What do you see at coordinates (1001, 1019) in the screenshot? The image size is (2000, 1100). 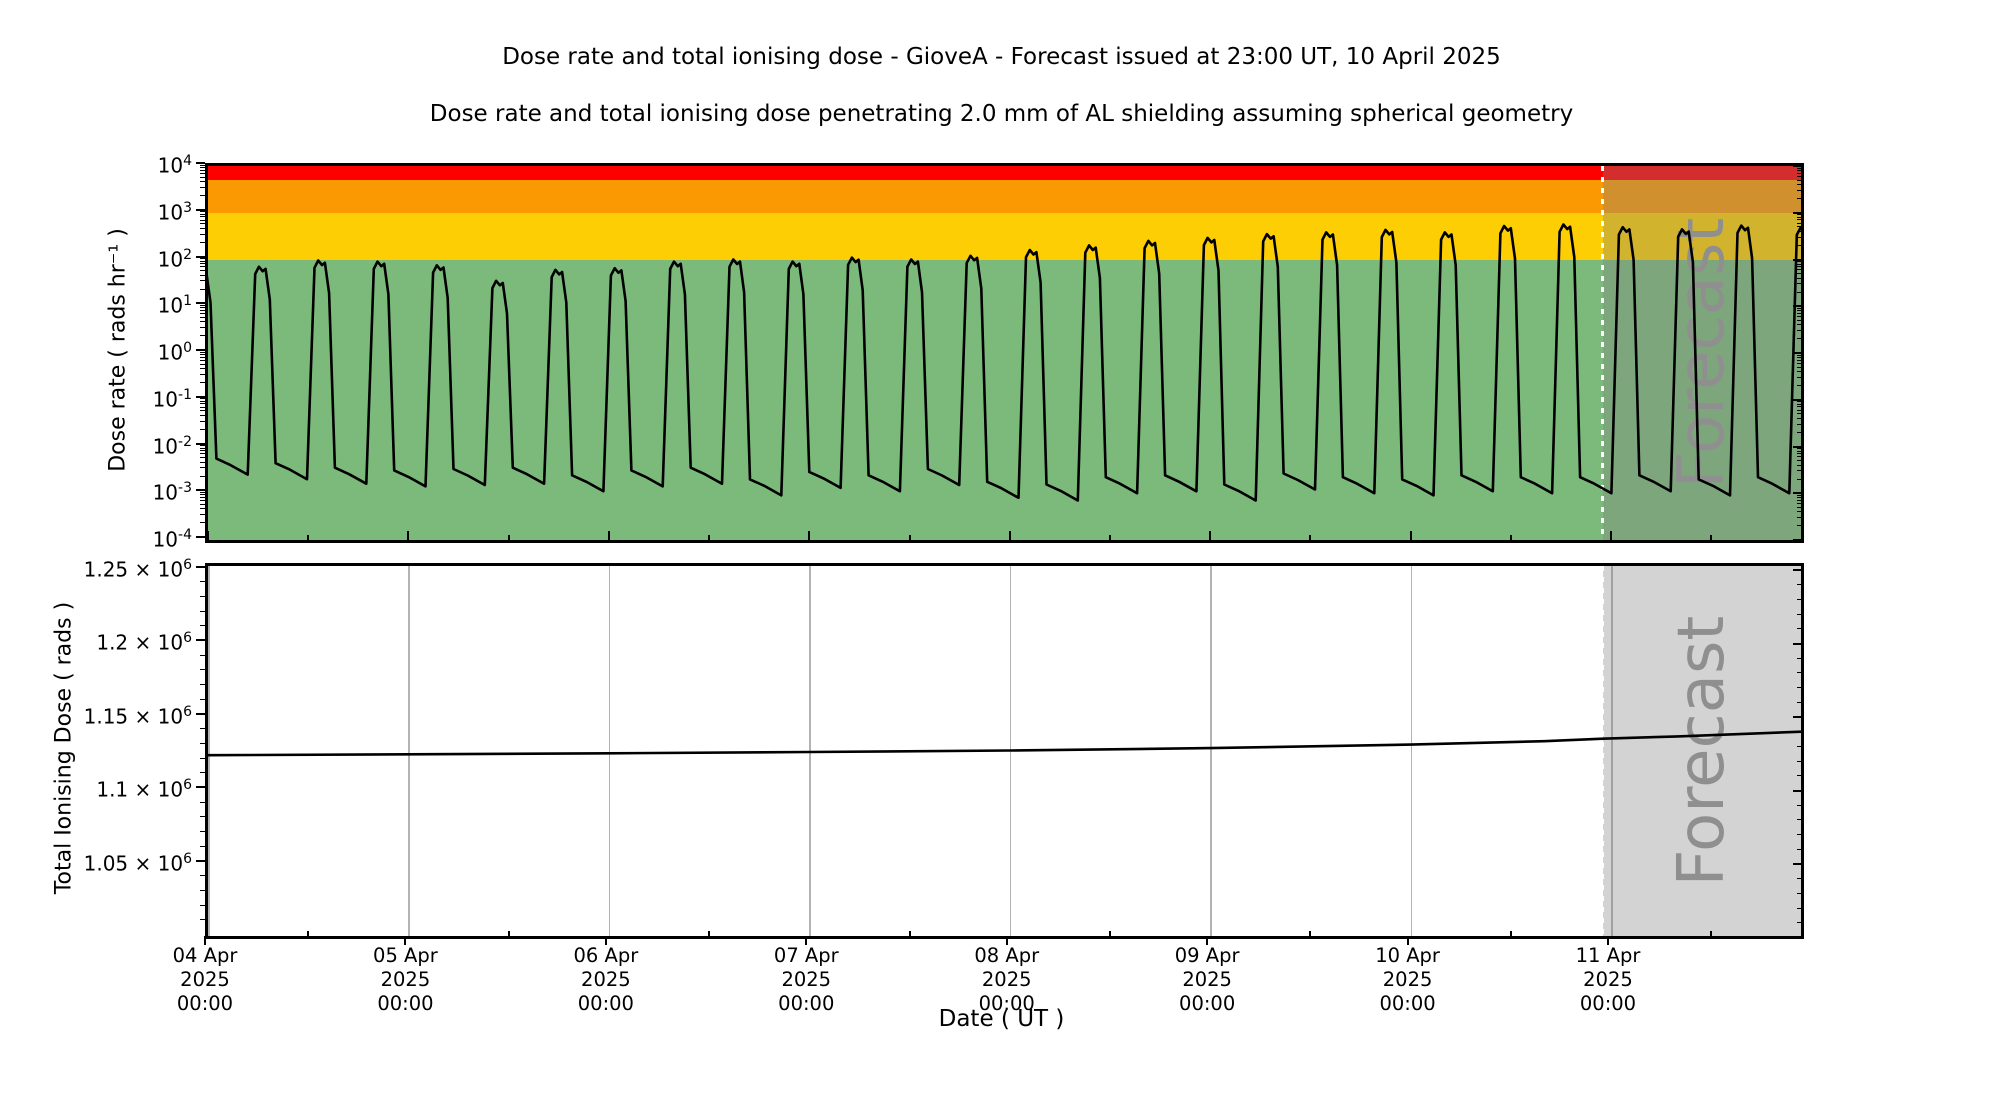 I see `x-axis-label: Date ( UT )` at bounding box center [1001, 1019].